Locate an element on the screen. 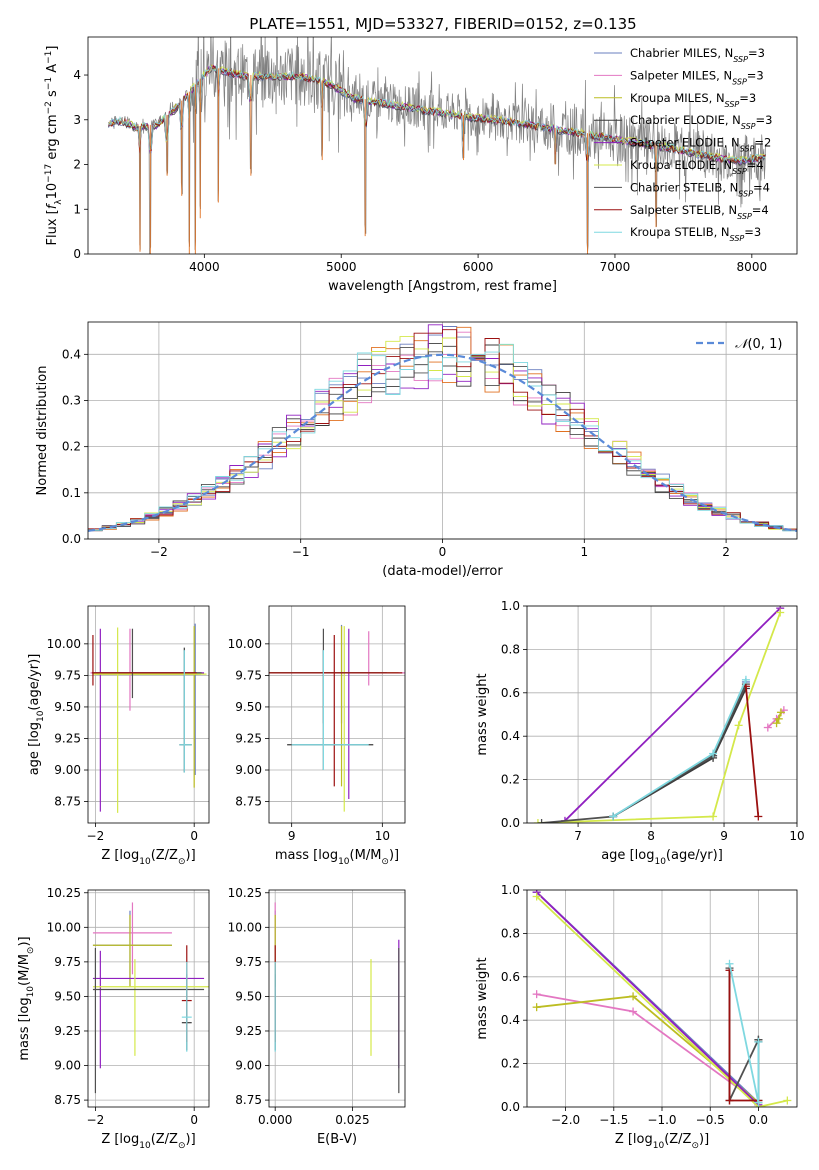 This screenshot has height=1170, width=819. legend-label-text: Kroupa STELIB, N is located at coordinates (680, 232).